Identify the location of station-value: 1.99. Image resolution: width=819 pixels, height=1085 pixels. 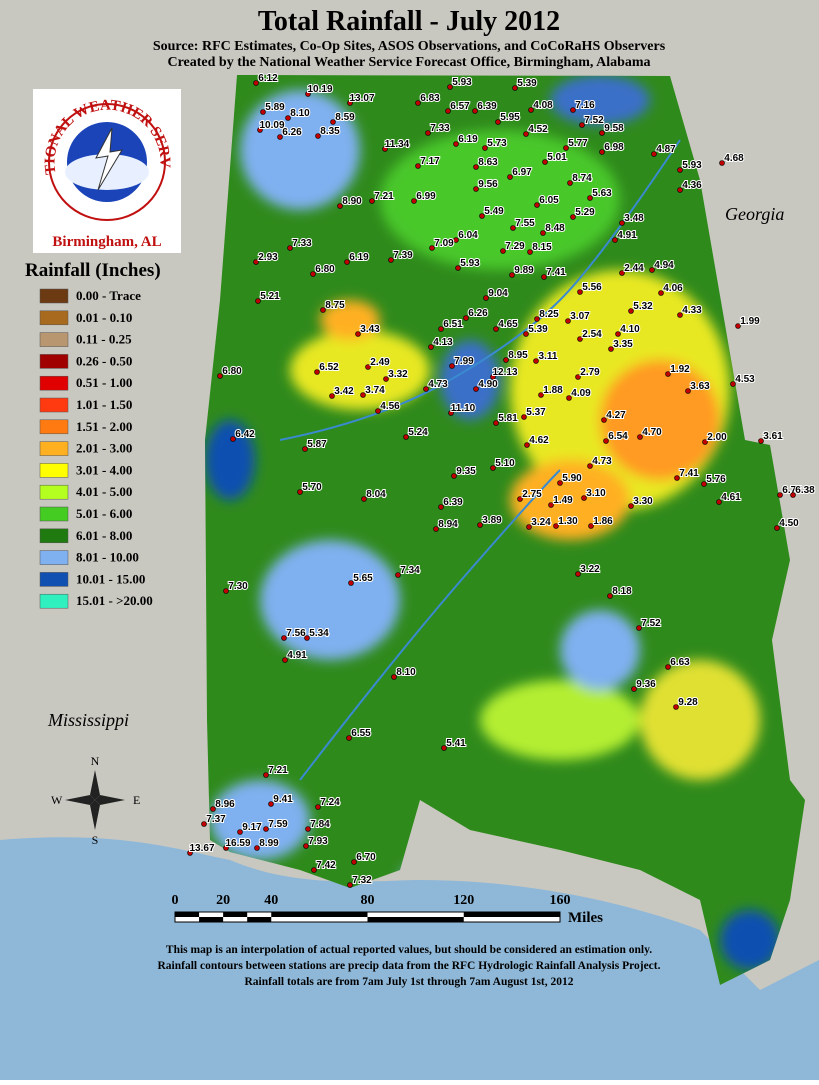
(750, 321).